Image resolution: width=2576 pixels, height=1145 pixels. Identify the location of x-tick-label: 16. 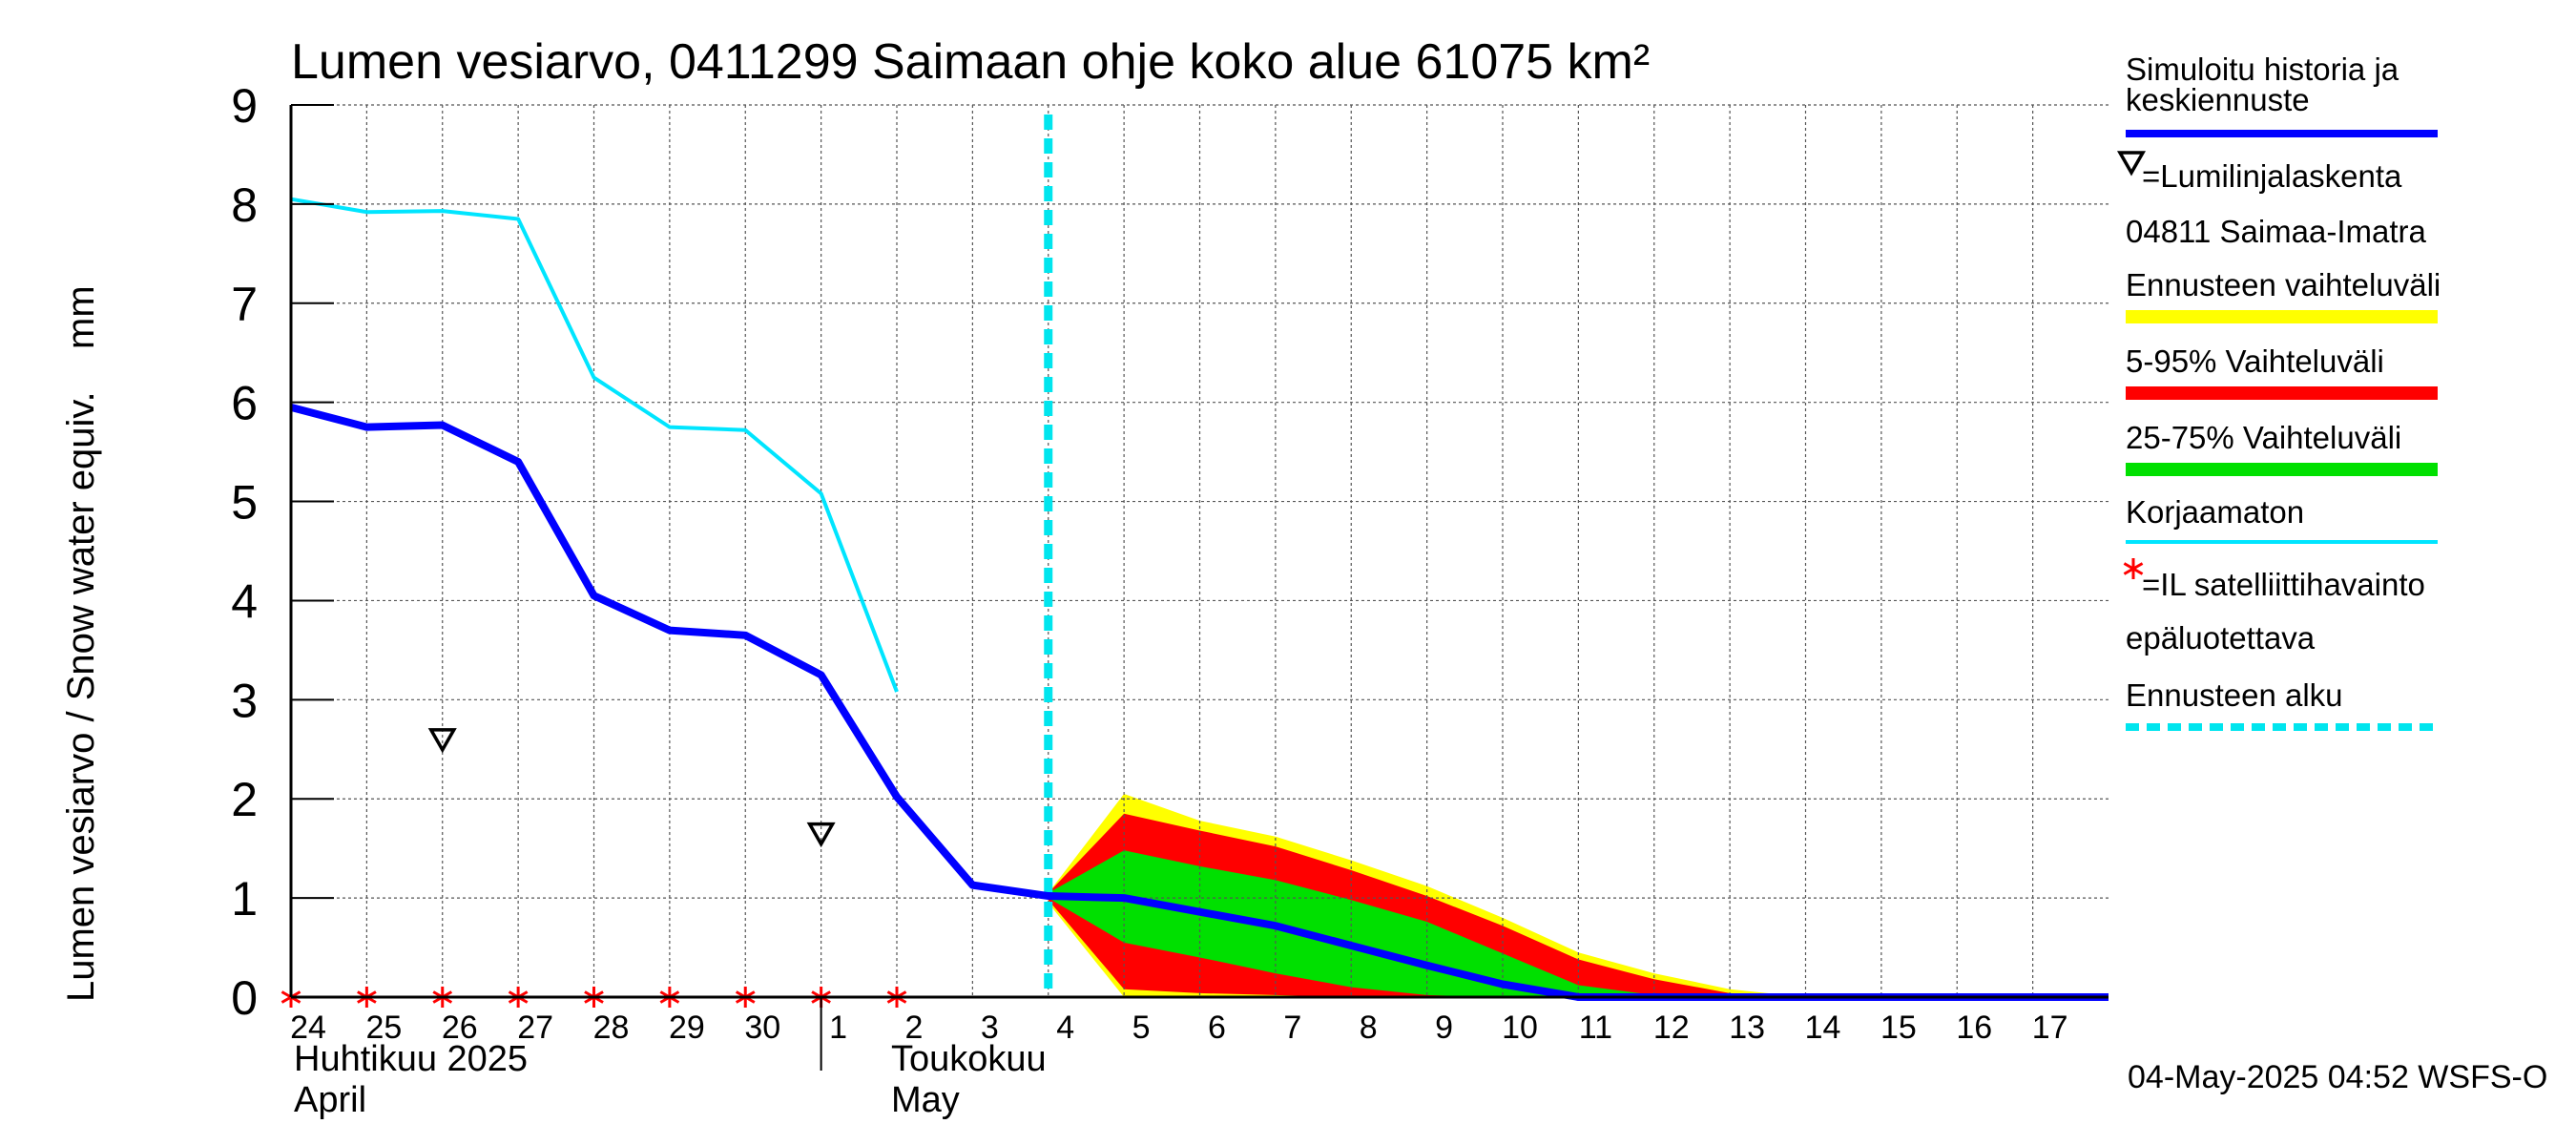
(1974, 1028).